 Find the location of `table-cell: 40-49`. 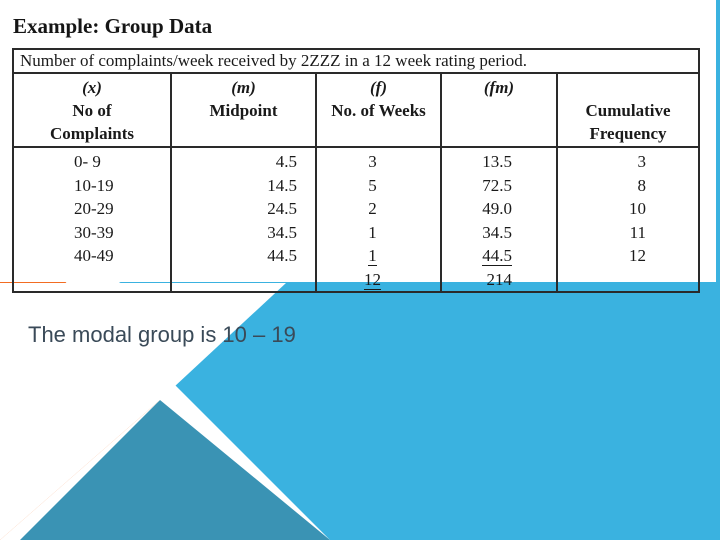

table-cell: 40-49 is located at coordinates (94, 255).